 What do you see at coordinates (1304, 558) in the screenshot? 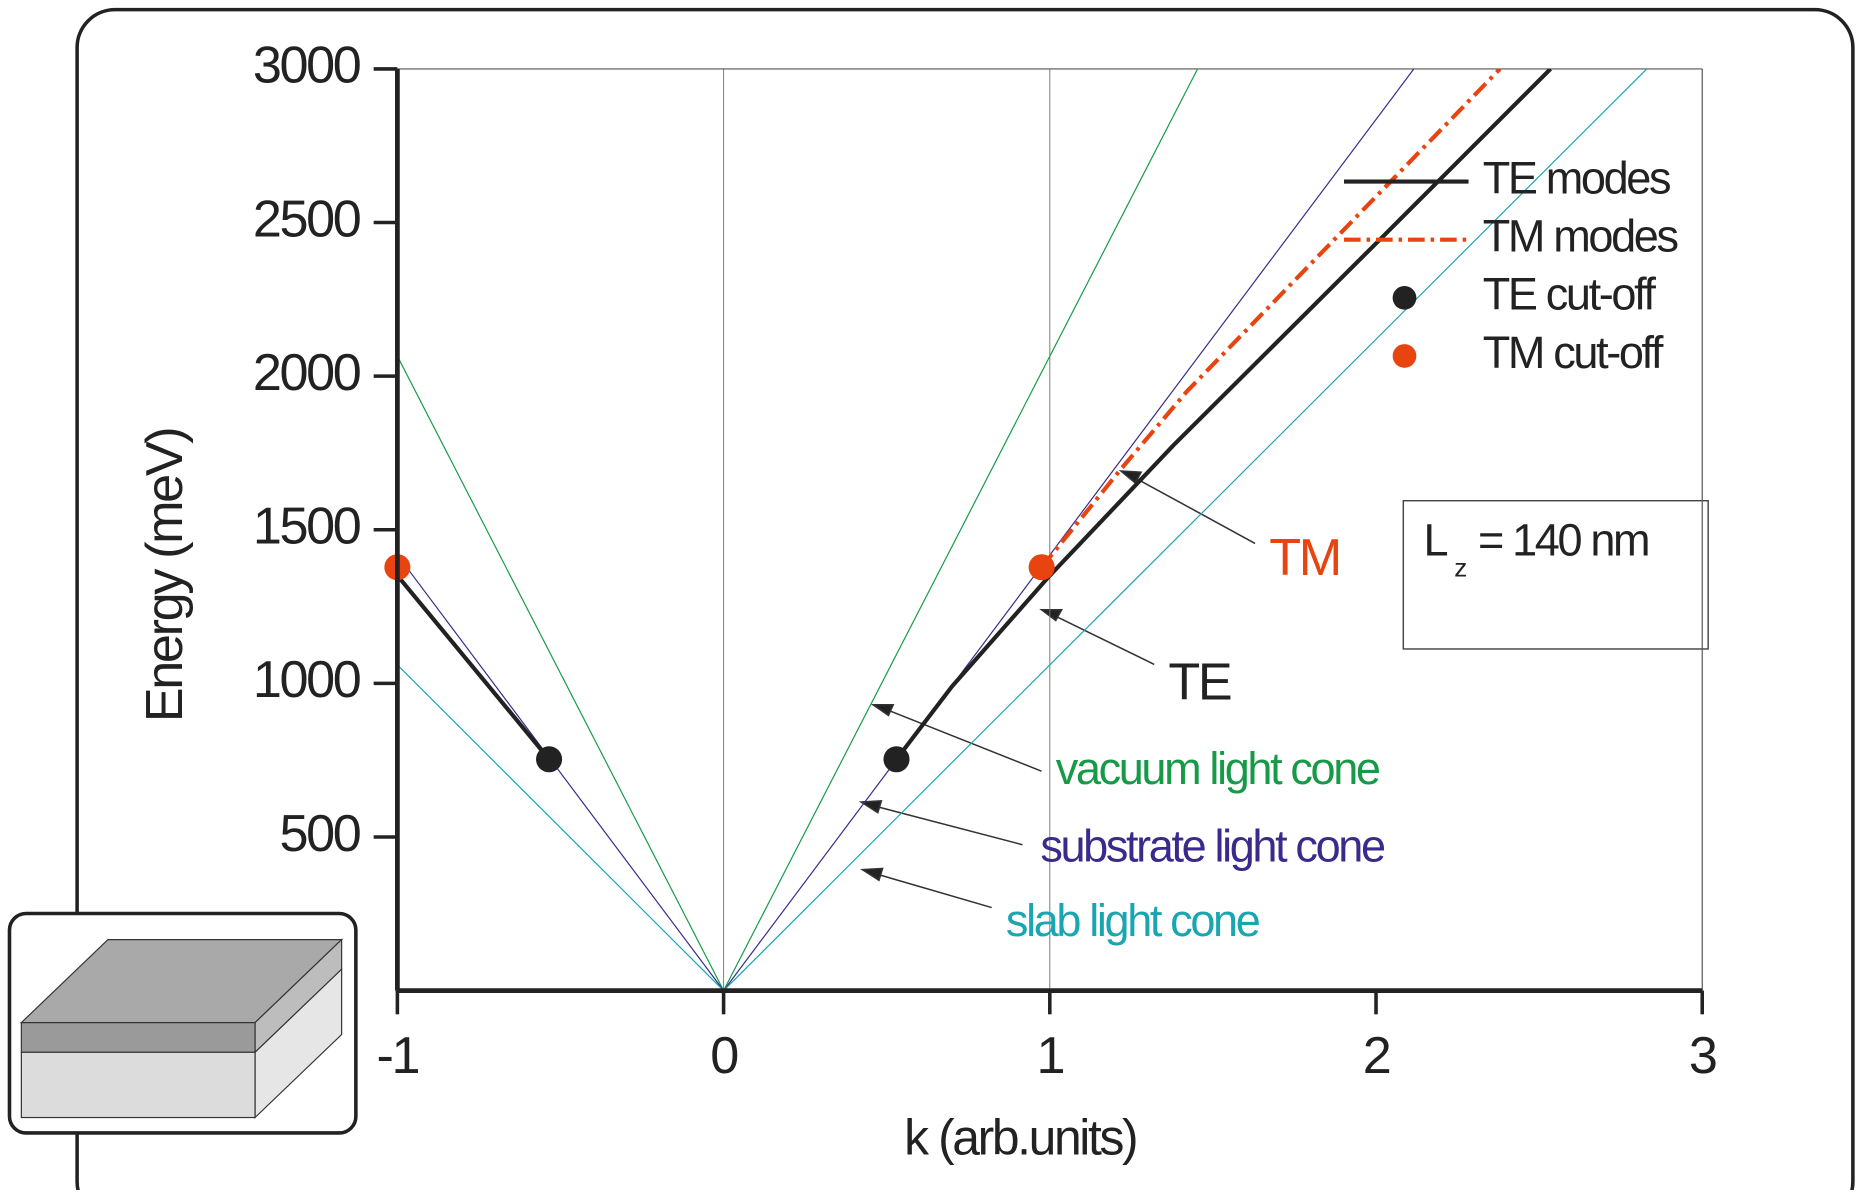
I see `annotation: TM` at bounding box center [1304, 558].